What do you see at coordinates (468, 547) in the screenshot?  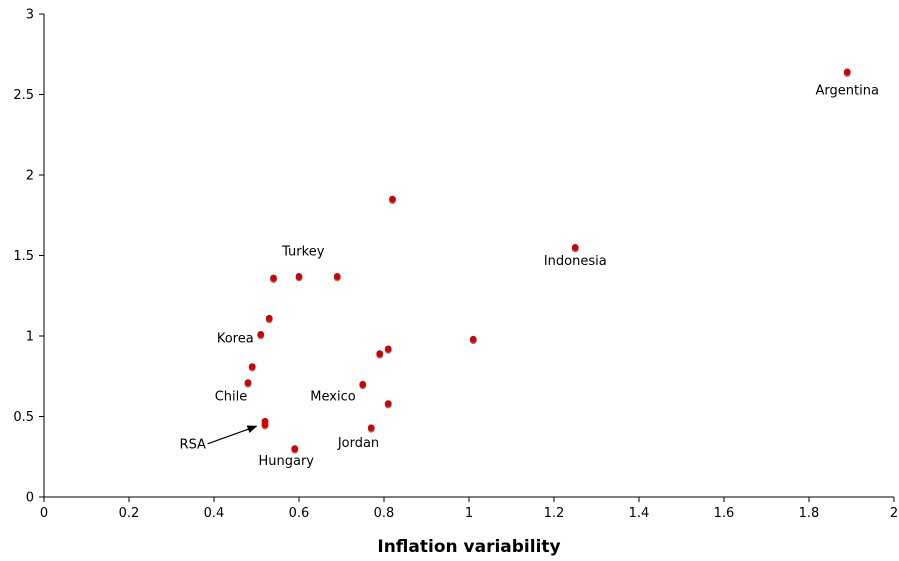 I see `x-axis-title: Inflation variability` at bounding box center [468, 547].